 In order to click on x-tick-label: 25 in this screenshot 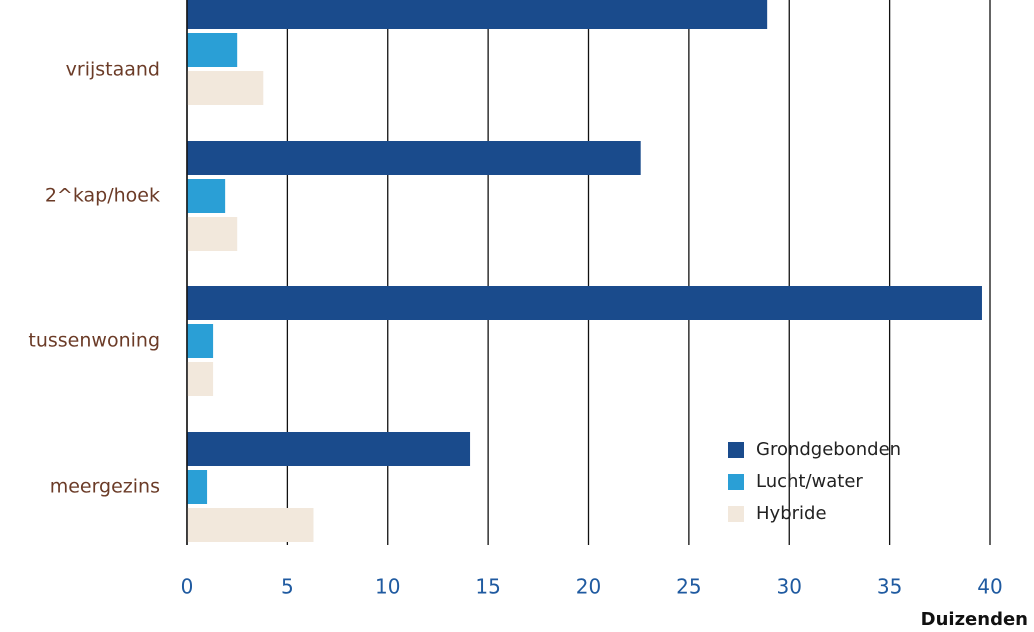, I will do `click(688, 587)`.